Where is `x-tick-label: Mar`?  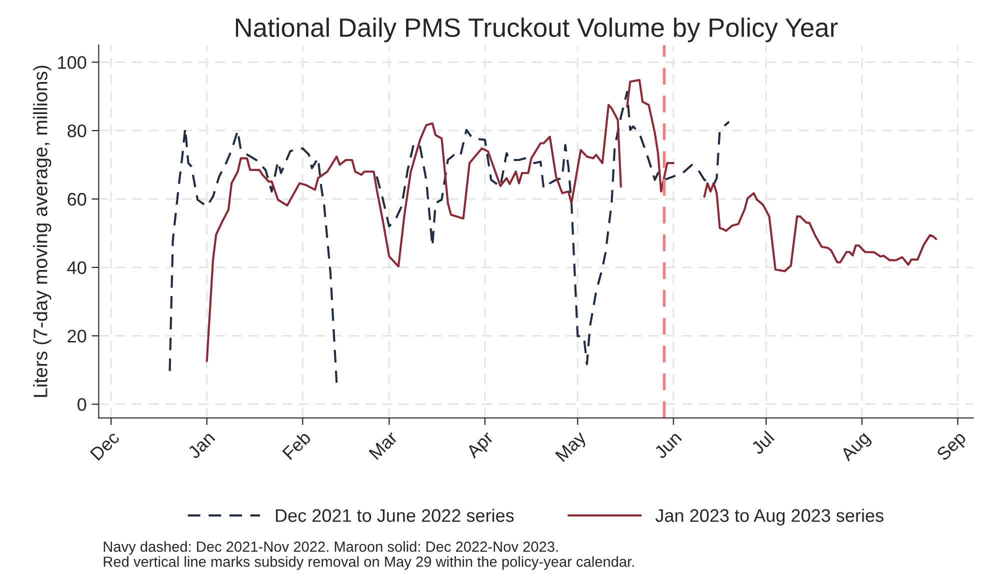
x-tick-label: Mar is located at coordinates (383, 445).